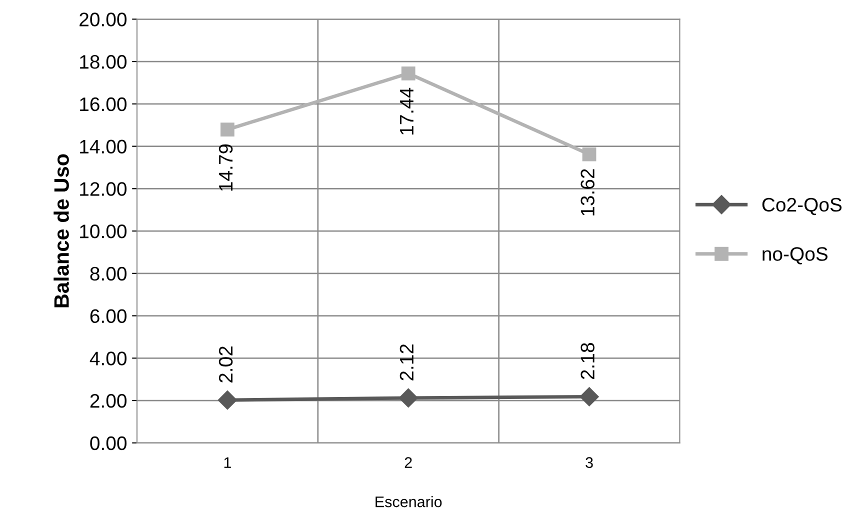 Image resolution: width=867 pixels, height=518 pixels. I want to click on x-tick-label: 2, so click(408, 462).